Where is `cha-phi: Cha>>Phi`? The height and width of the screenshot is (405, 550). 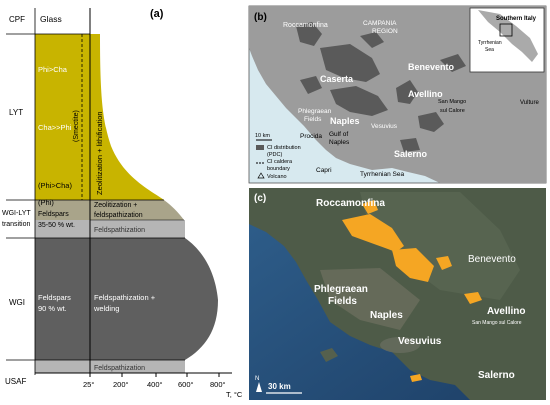 cha-phi: Cha>>Phi is located at coordinates (55, 127).